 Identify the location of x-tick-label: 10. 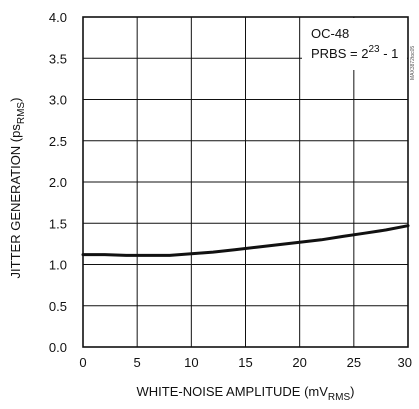
(191, 362).